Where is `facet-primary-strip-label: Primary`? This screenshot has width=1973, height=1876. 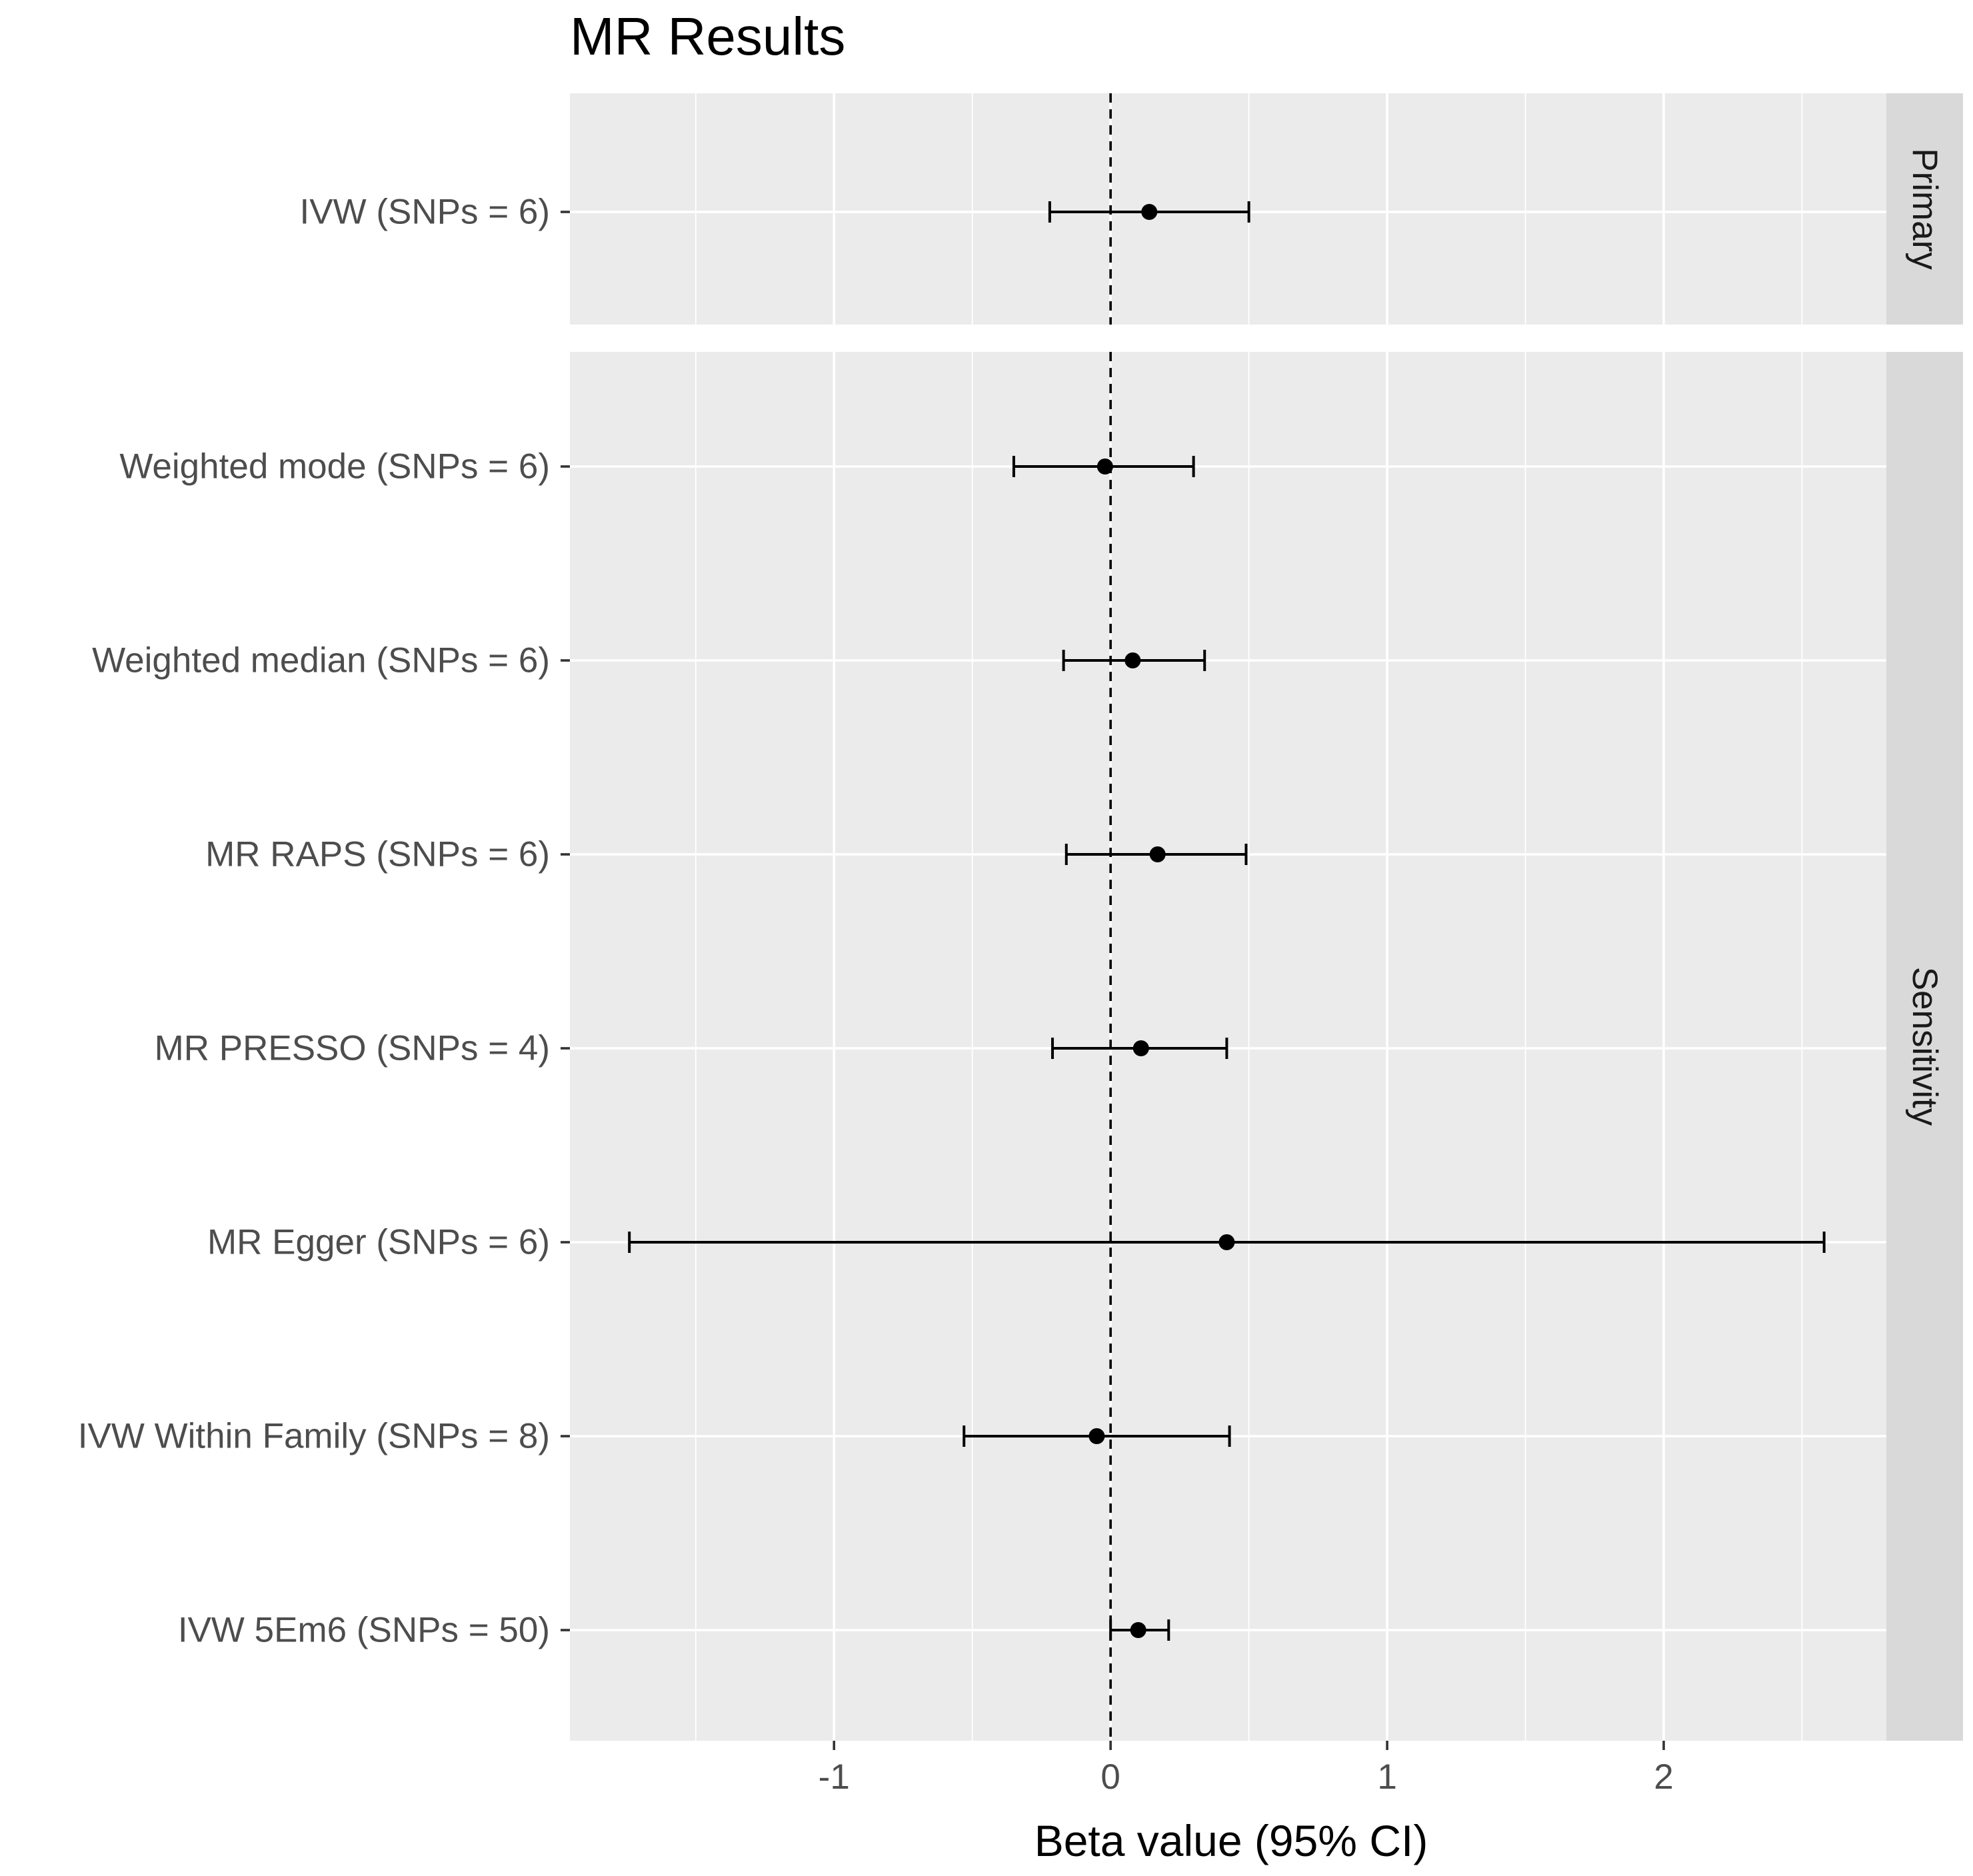
facet-primary-strip-label: Primary is located at coordinates (1925, 209).